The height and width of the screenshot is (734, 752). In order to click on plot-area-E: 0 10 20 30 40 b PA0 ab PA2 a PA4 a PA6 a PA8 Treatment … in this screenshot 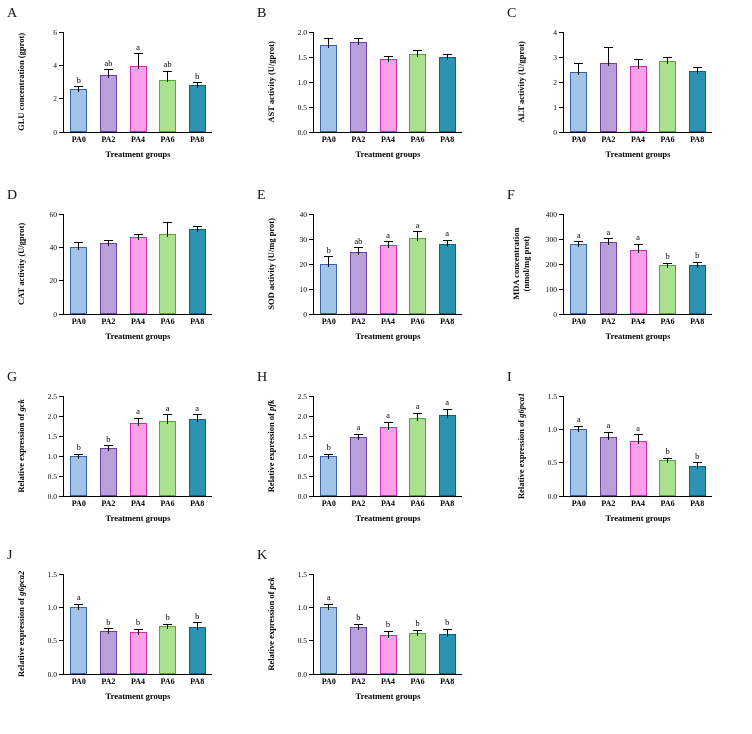, I will do `click(381, 275)`.